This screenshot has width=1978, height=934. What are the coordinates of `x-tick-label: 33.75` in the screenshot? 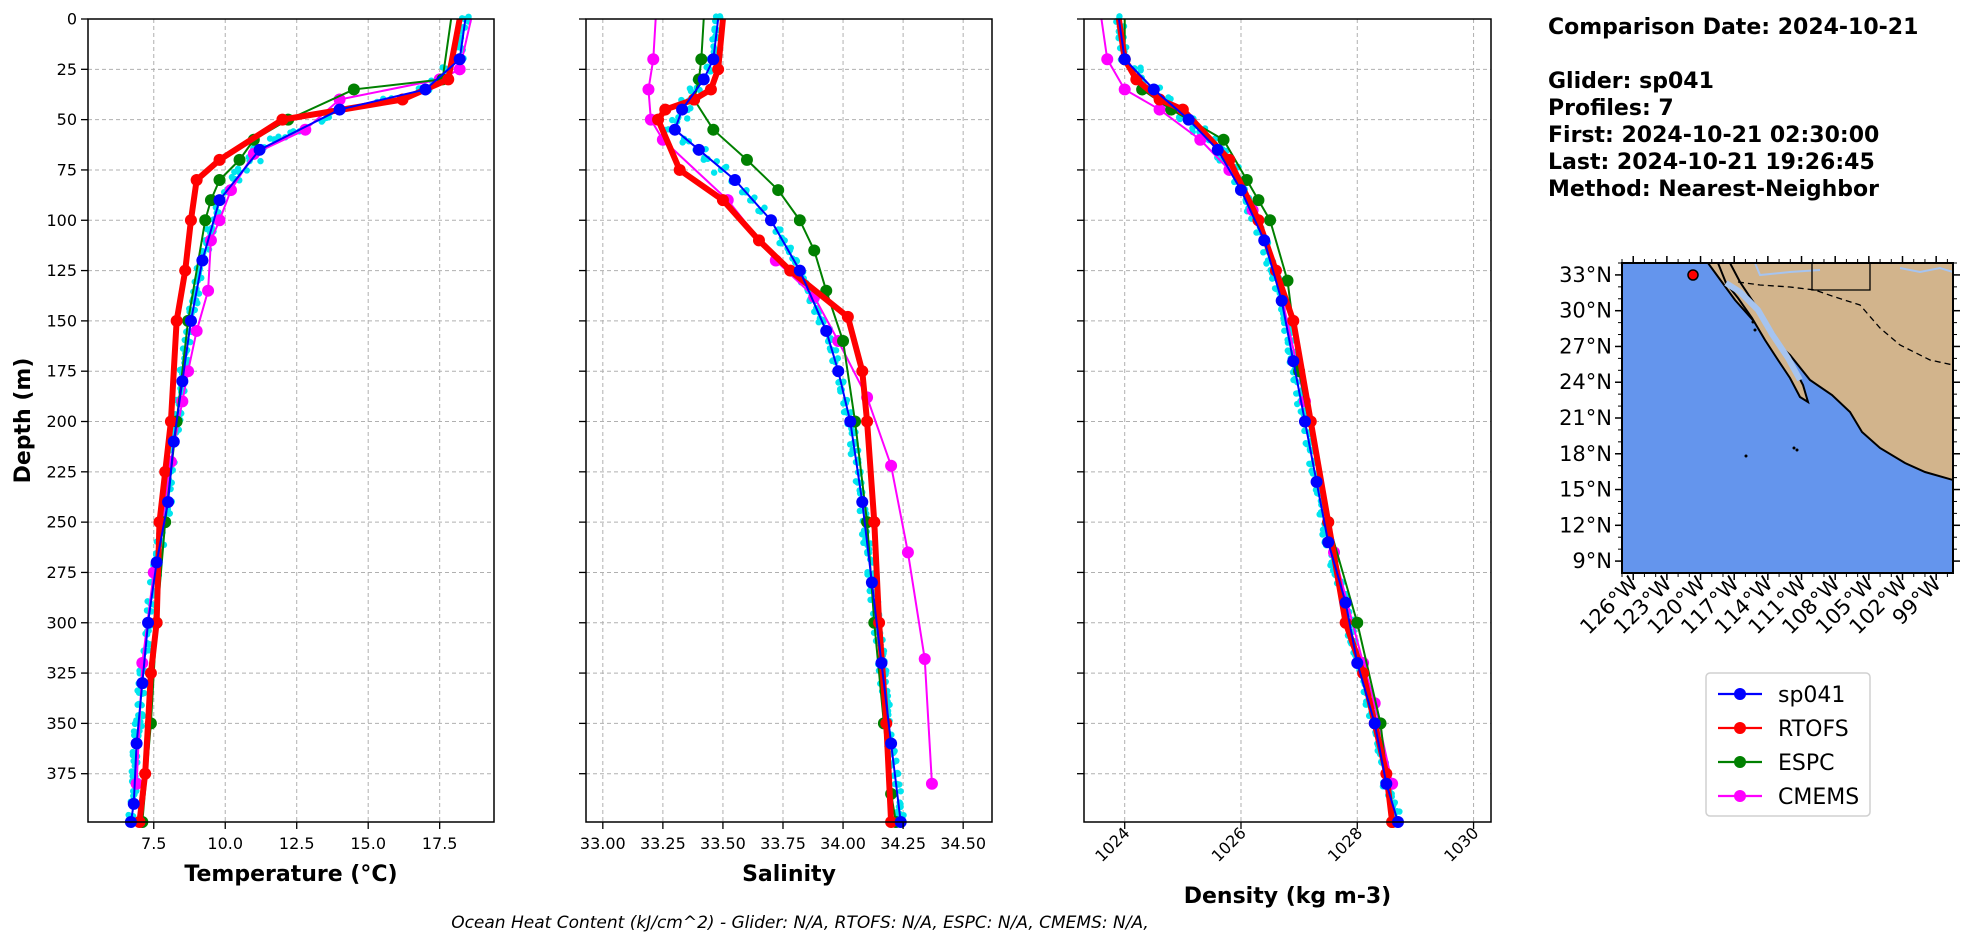 It's located at (783, 843).